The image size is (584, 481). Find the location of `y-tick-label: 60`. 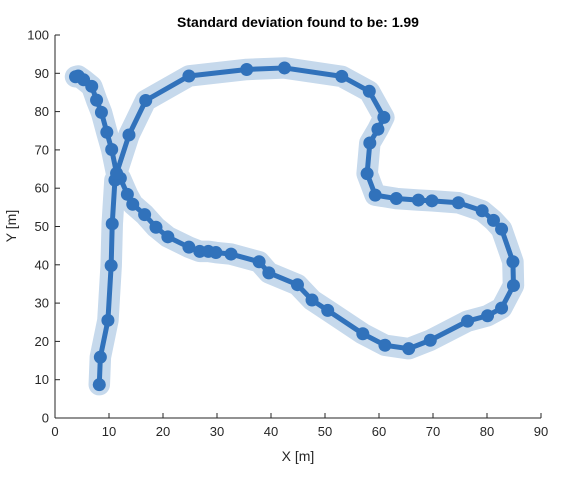

y-tick-label: 60 is located at coordinates (42, 188).